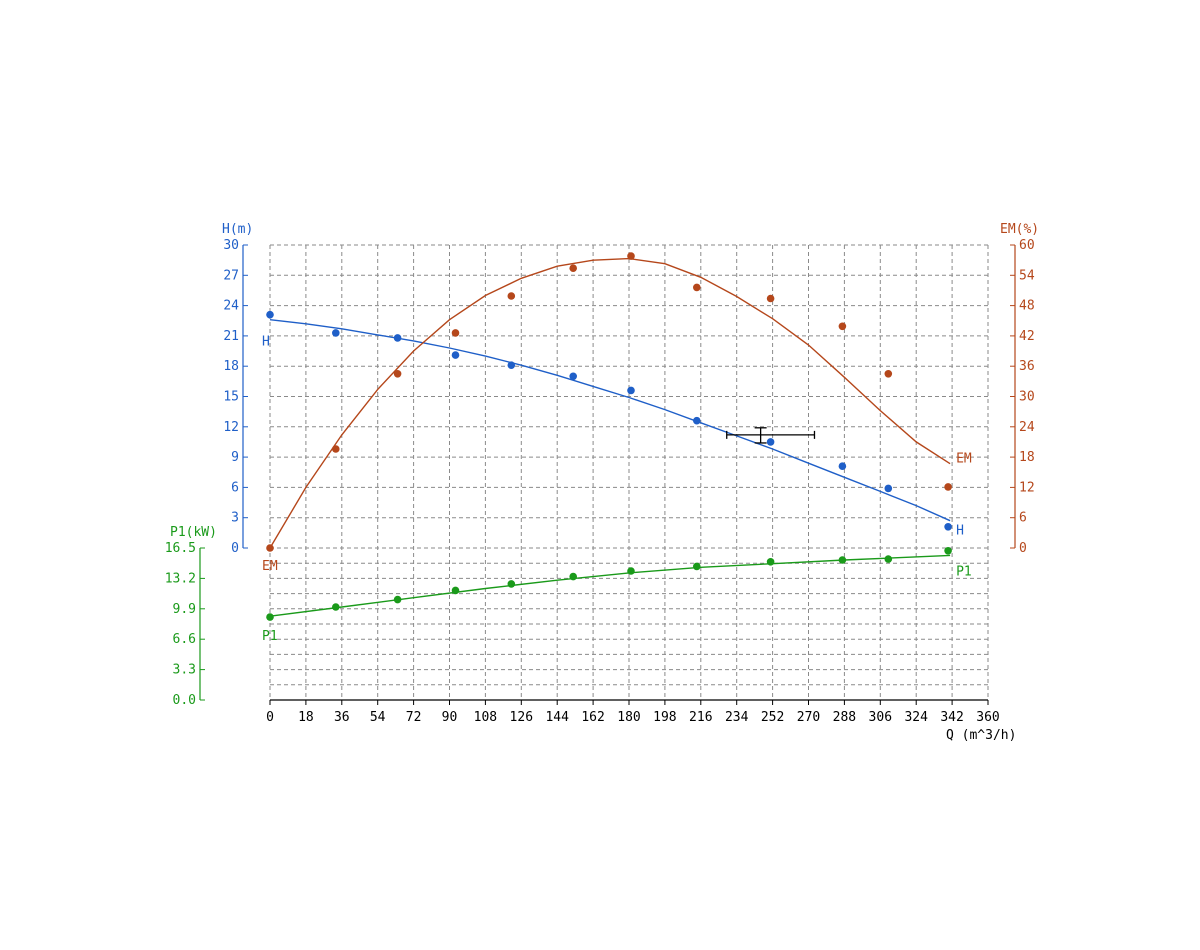  I want to click on x-tick-label: 324, so click(916, 717).